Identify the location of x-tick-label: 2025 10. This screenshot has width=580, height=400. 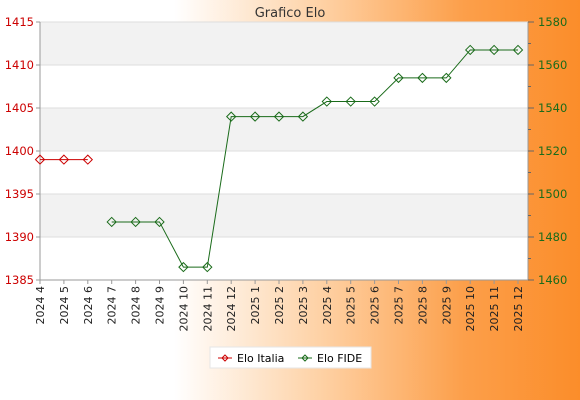
(470, 309).